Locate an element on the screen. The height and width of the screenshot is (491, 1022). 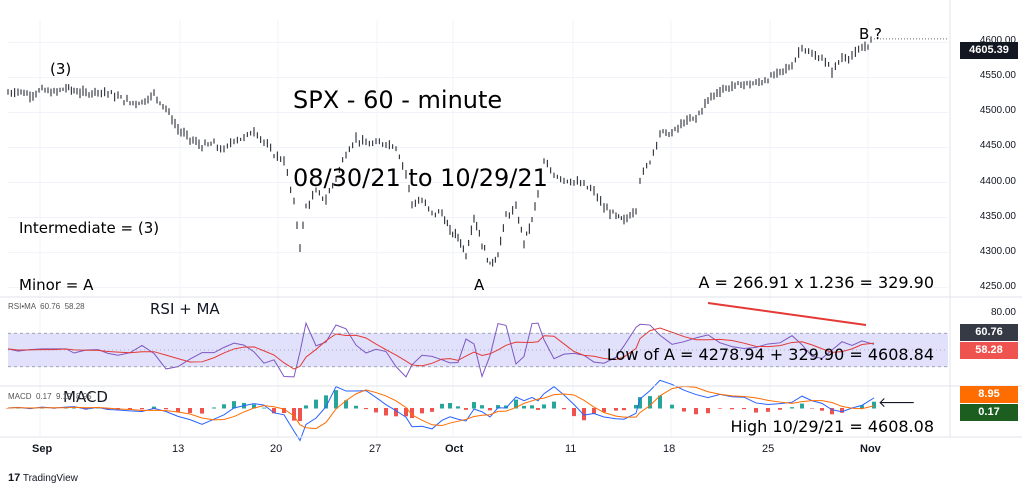
tradingview-logo: 17 TradingView is located at coordinates (43, 478).